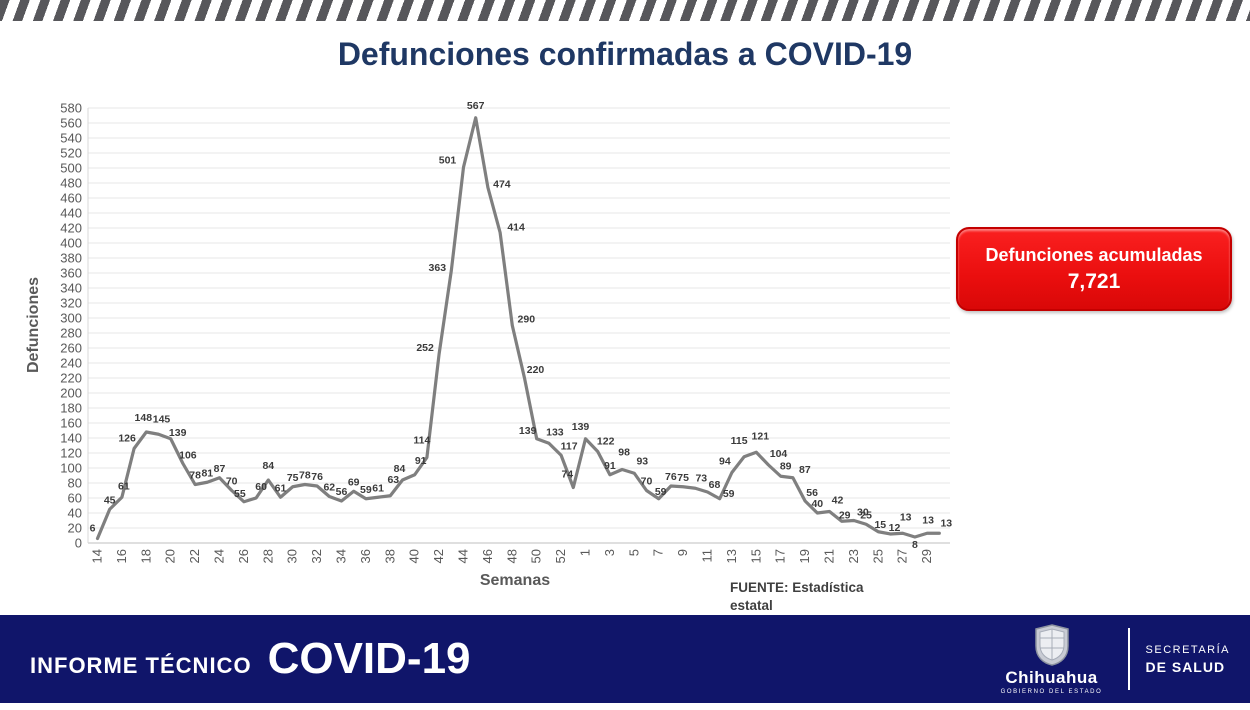 This screenshot has width=1250, height=710. Describe the element at coordinates (780, 556) in the screenshot. I see `svg-text: 17` at that location.